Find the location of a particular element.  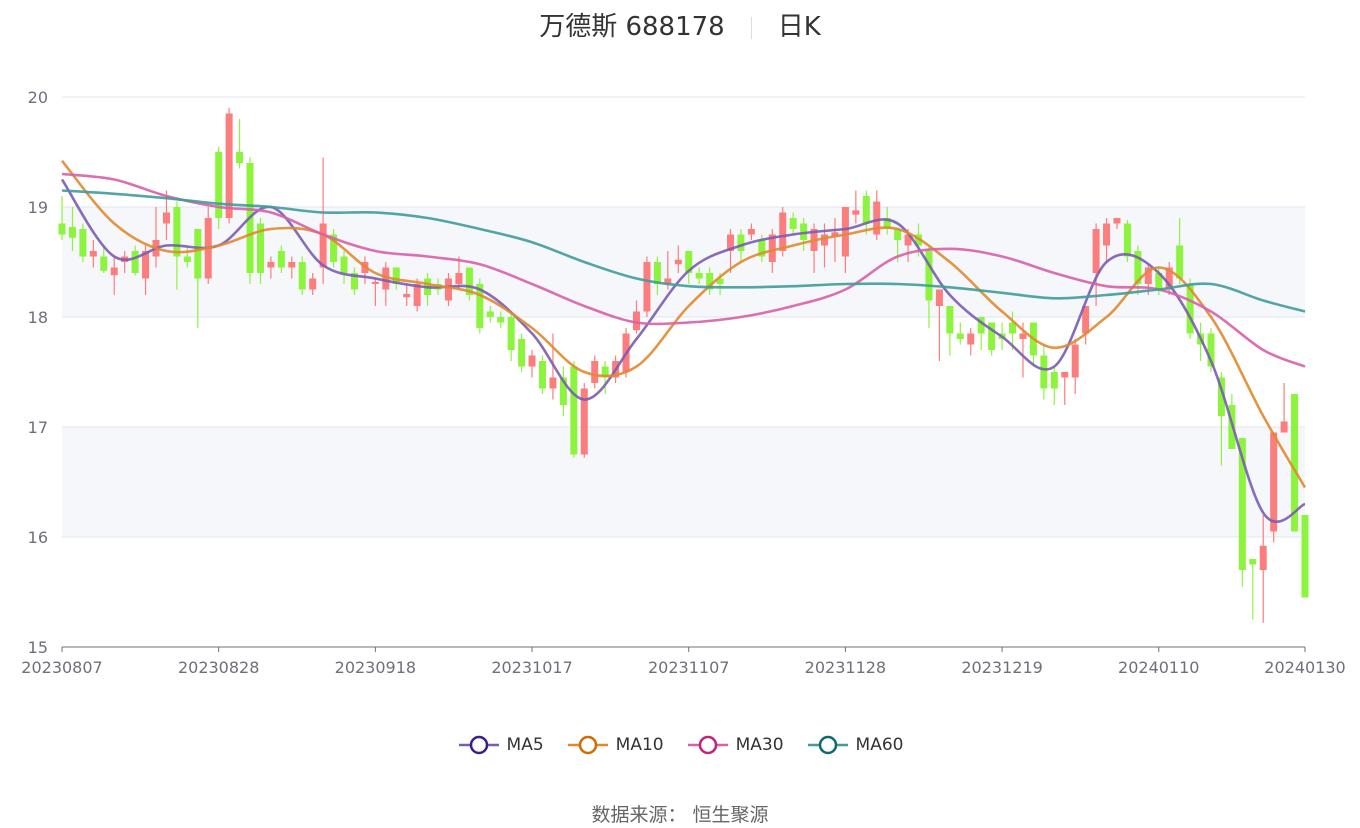

x-tick-label: 20231107 is located at coordinates (688, 667).